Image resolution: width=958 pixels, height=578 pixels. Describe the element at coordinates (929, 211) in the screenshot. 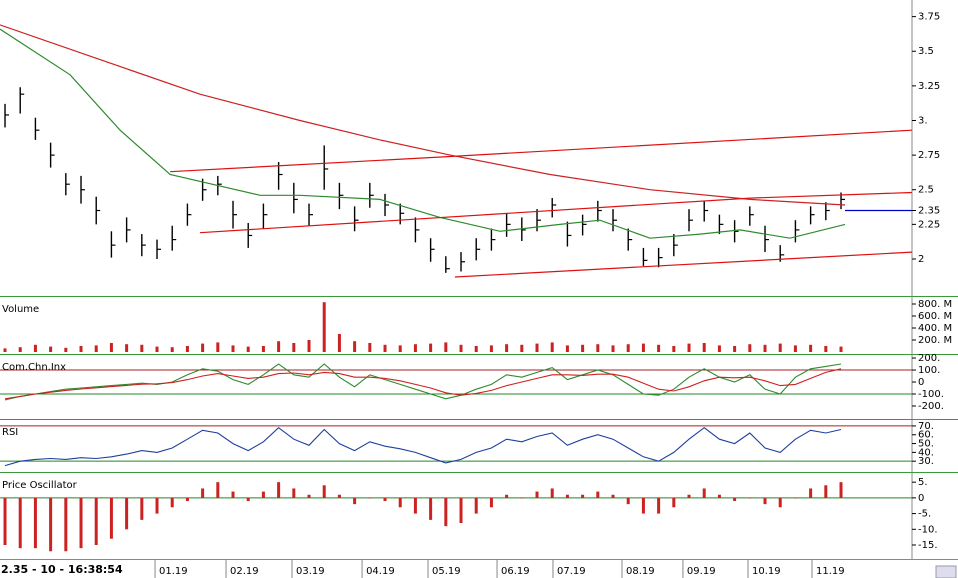

I see `y-tick-label: 2.35` at that location.